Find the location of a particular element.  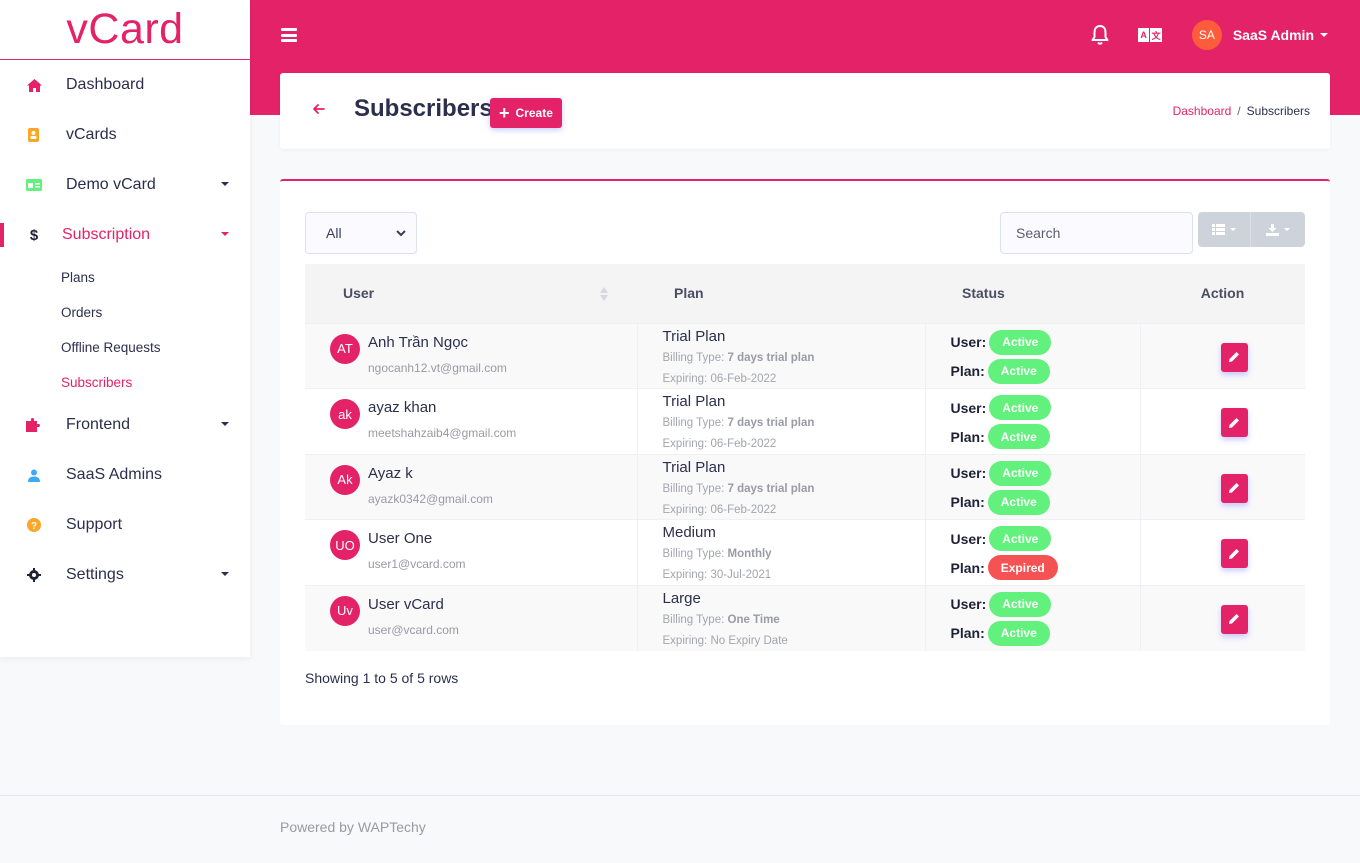

sidebar-subitem-plans: Plans is located at coordinates (78, 277).